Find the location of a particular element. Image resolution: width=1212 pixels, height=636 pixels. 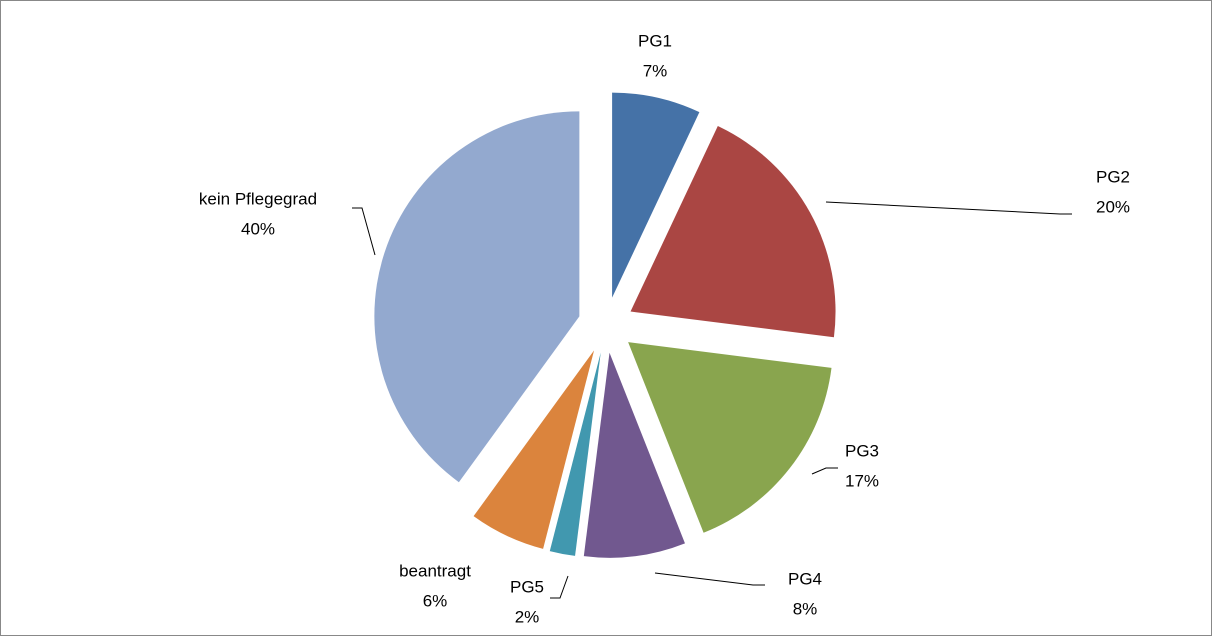

slice-label: PG3 is located at coordinates (862, 450).